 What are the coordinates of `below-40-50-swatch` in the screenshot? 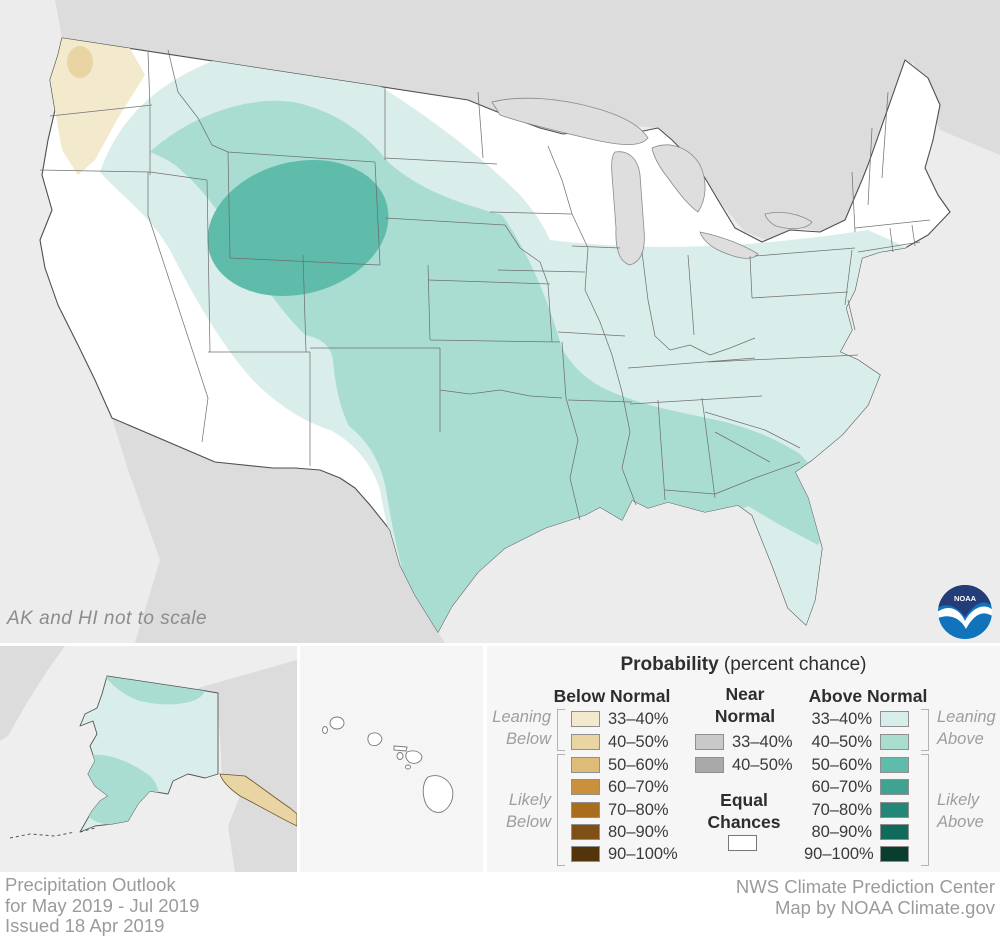 It's located at (585, 742).